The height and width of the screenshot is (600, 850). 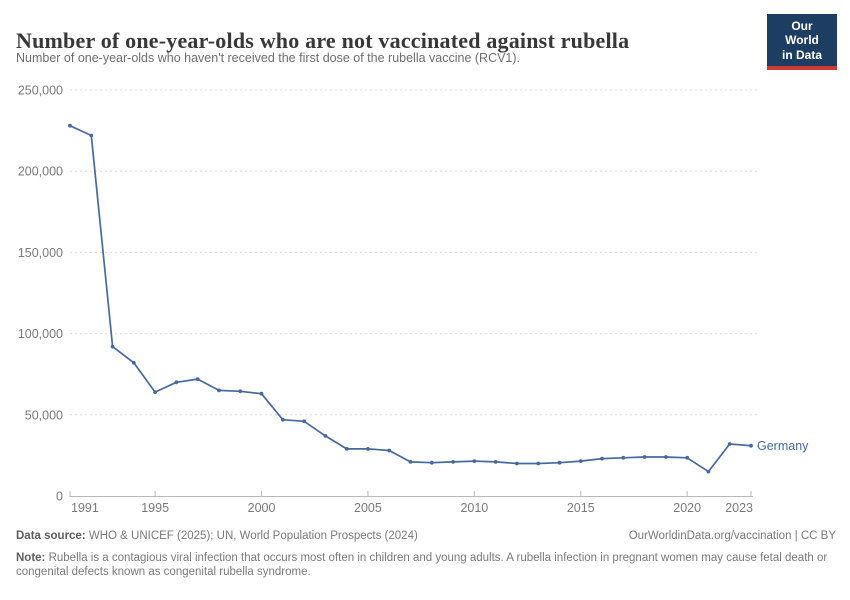 I want to click on owid-logo: Our World in Data, so click(x=802, y=42).